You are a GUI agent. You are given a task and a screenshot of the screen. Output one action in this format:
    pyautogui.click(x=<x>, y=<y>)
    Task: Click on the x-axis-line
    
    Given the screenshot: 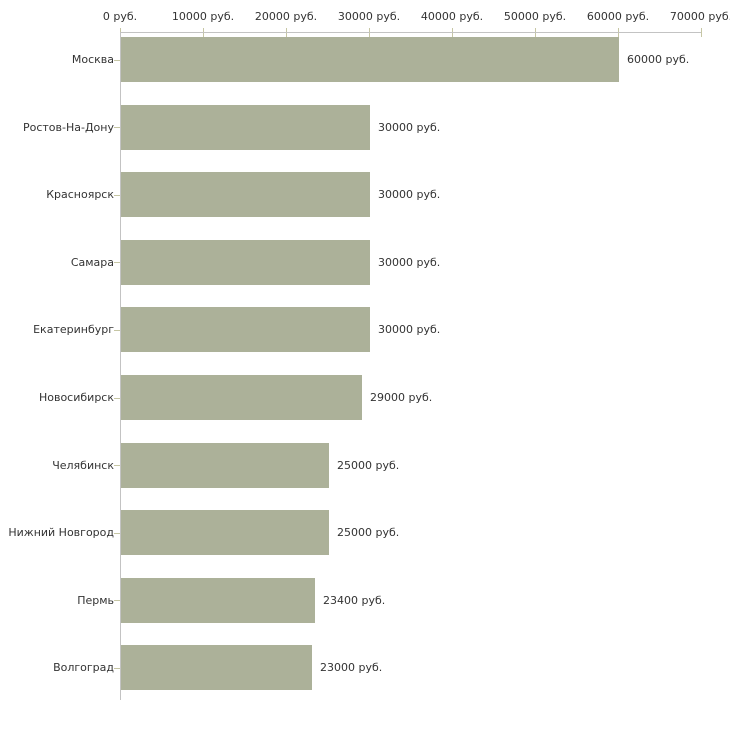 What is the action you would take?
    pyautogui.click(x=410, y=32)
    